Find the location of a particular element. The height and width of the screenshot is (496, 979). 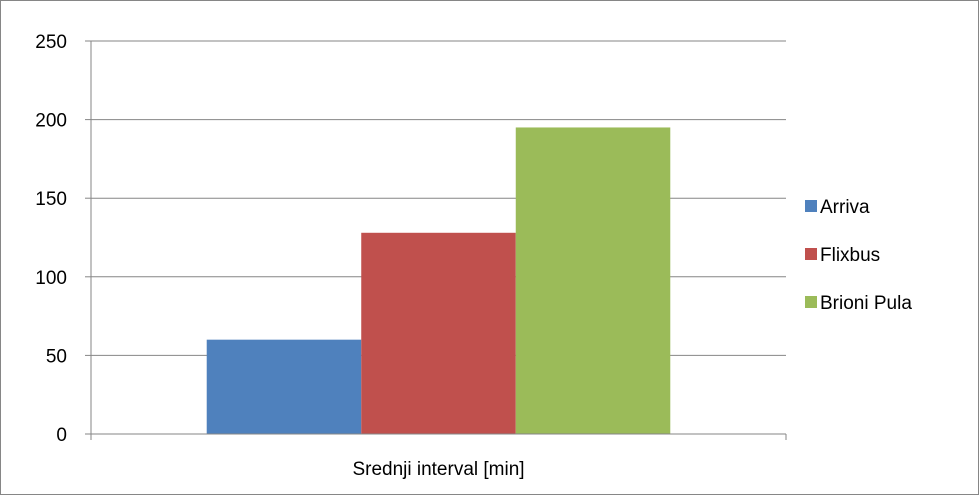

y-tick-label-150: 150 is located at coordinates (51, 199).